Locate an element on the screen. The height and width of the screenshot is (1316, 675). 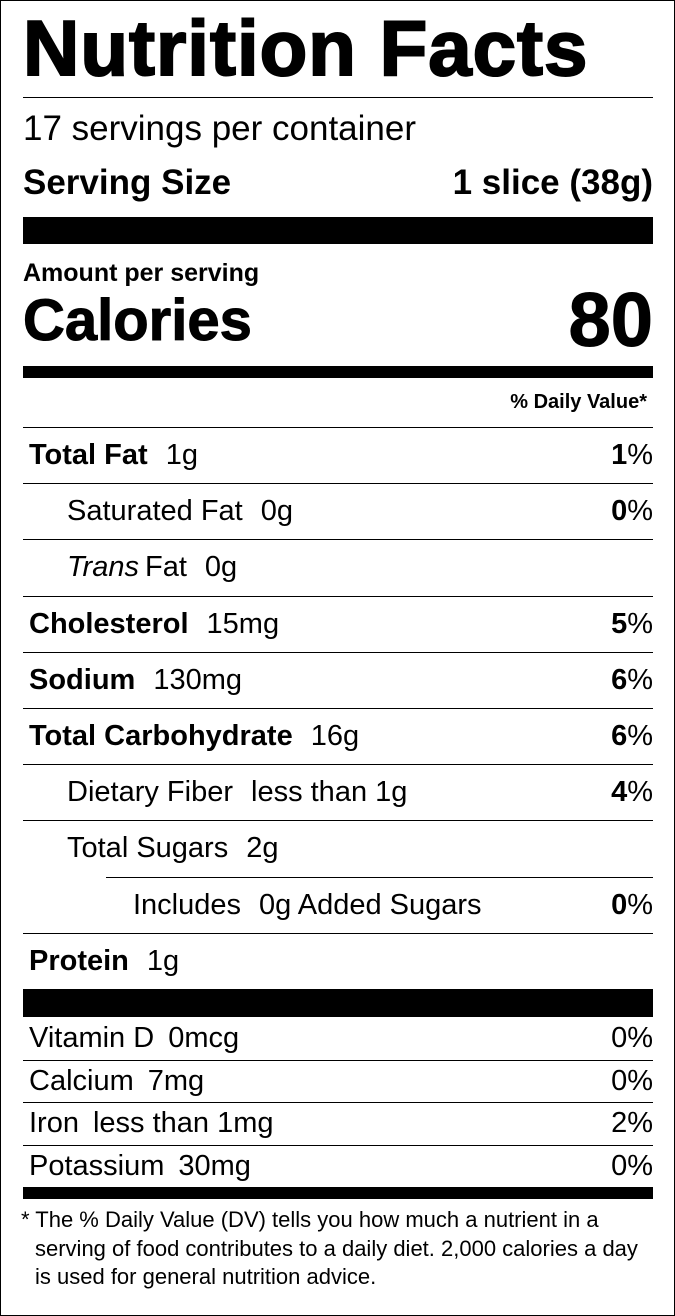
nutrient-name: Fat is located at coordinates (165, 567).